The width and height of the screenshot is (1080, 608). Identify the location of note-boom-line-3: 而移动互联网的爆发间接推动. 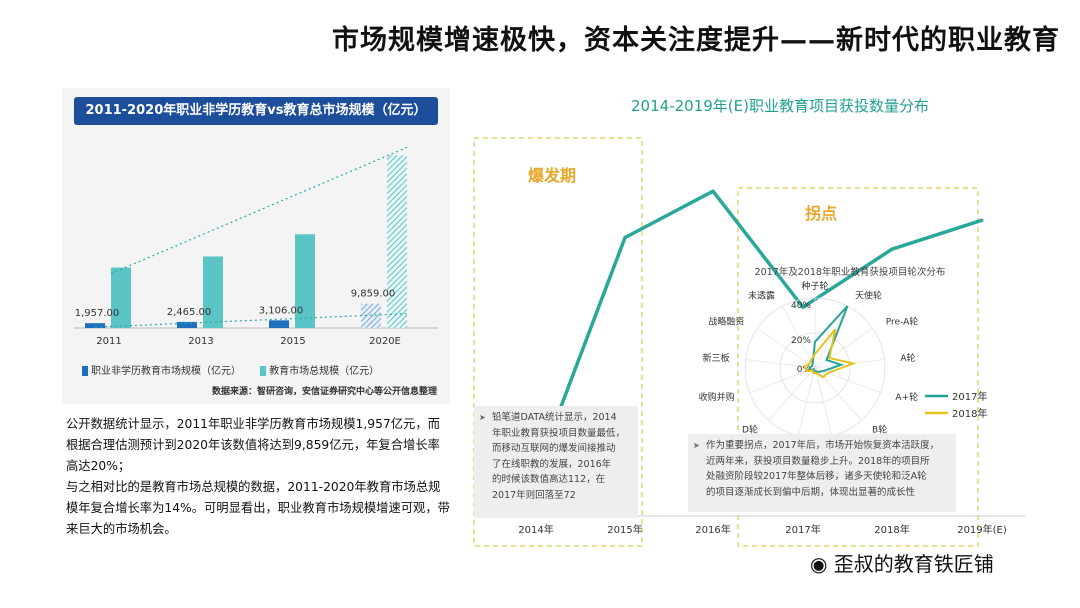
(554, 448).